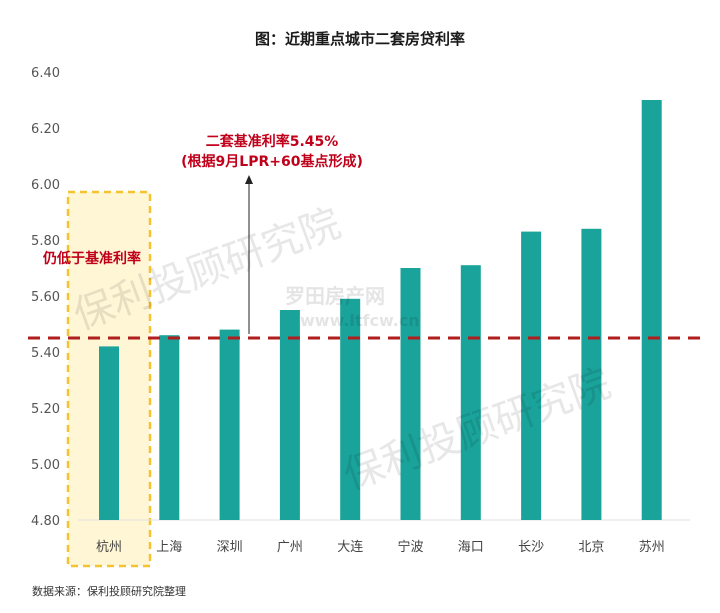 The image size is (720, 613). Describe the element at coordinates (410, 547) in the screenshot. I see `x-tick-label: 宁波` at that location.